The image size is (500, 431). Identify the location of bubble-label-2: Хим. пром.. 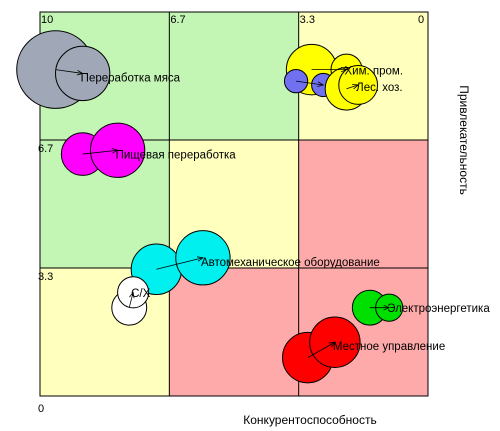
(374, 71).